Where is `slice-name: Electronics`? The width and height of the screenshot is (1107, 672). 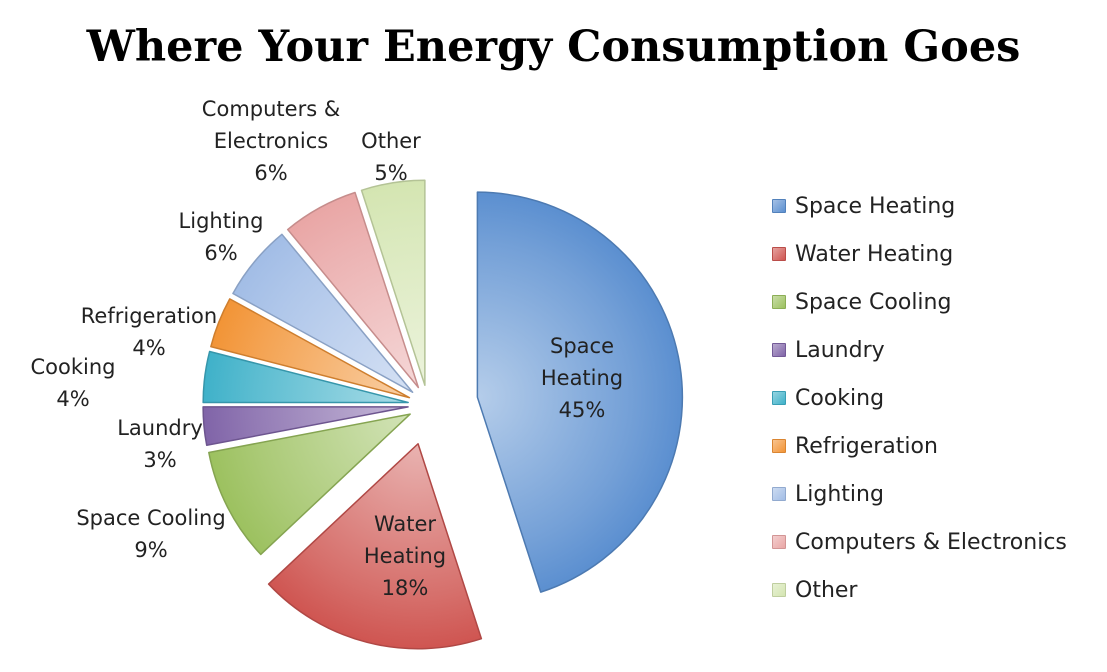
slice-name: Electronics is located at coordinates (271, 141).